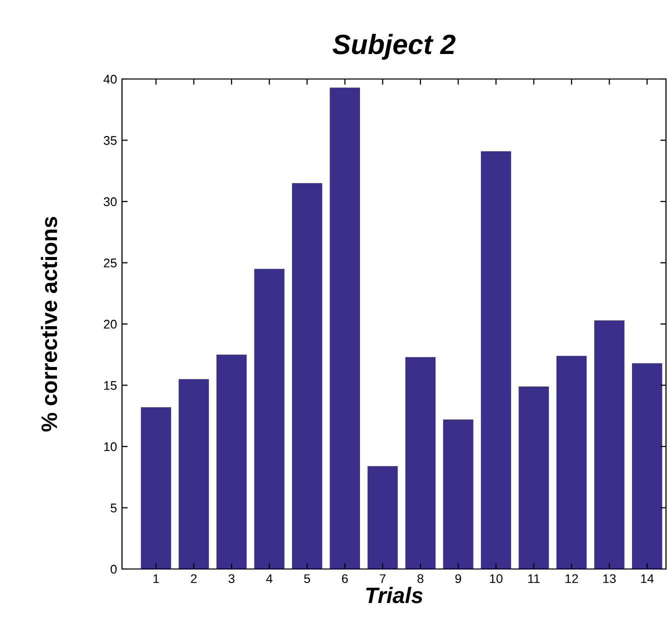  What do you see at coordinates (647, 578) in the screenshot?
I see `x-tick-label: 14` at bounding box center [647, 578].